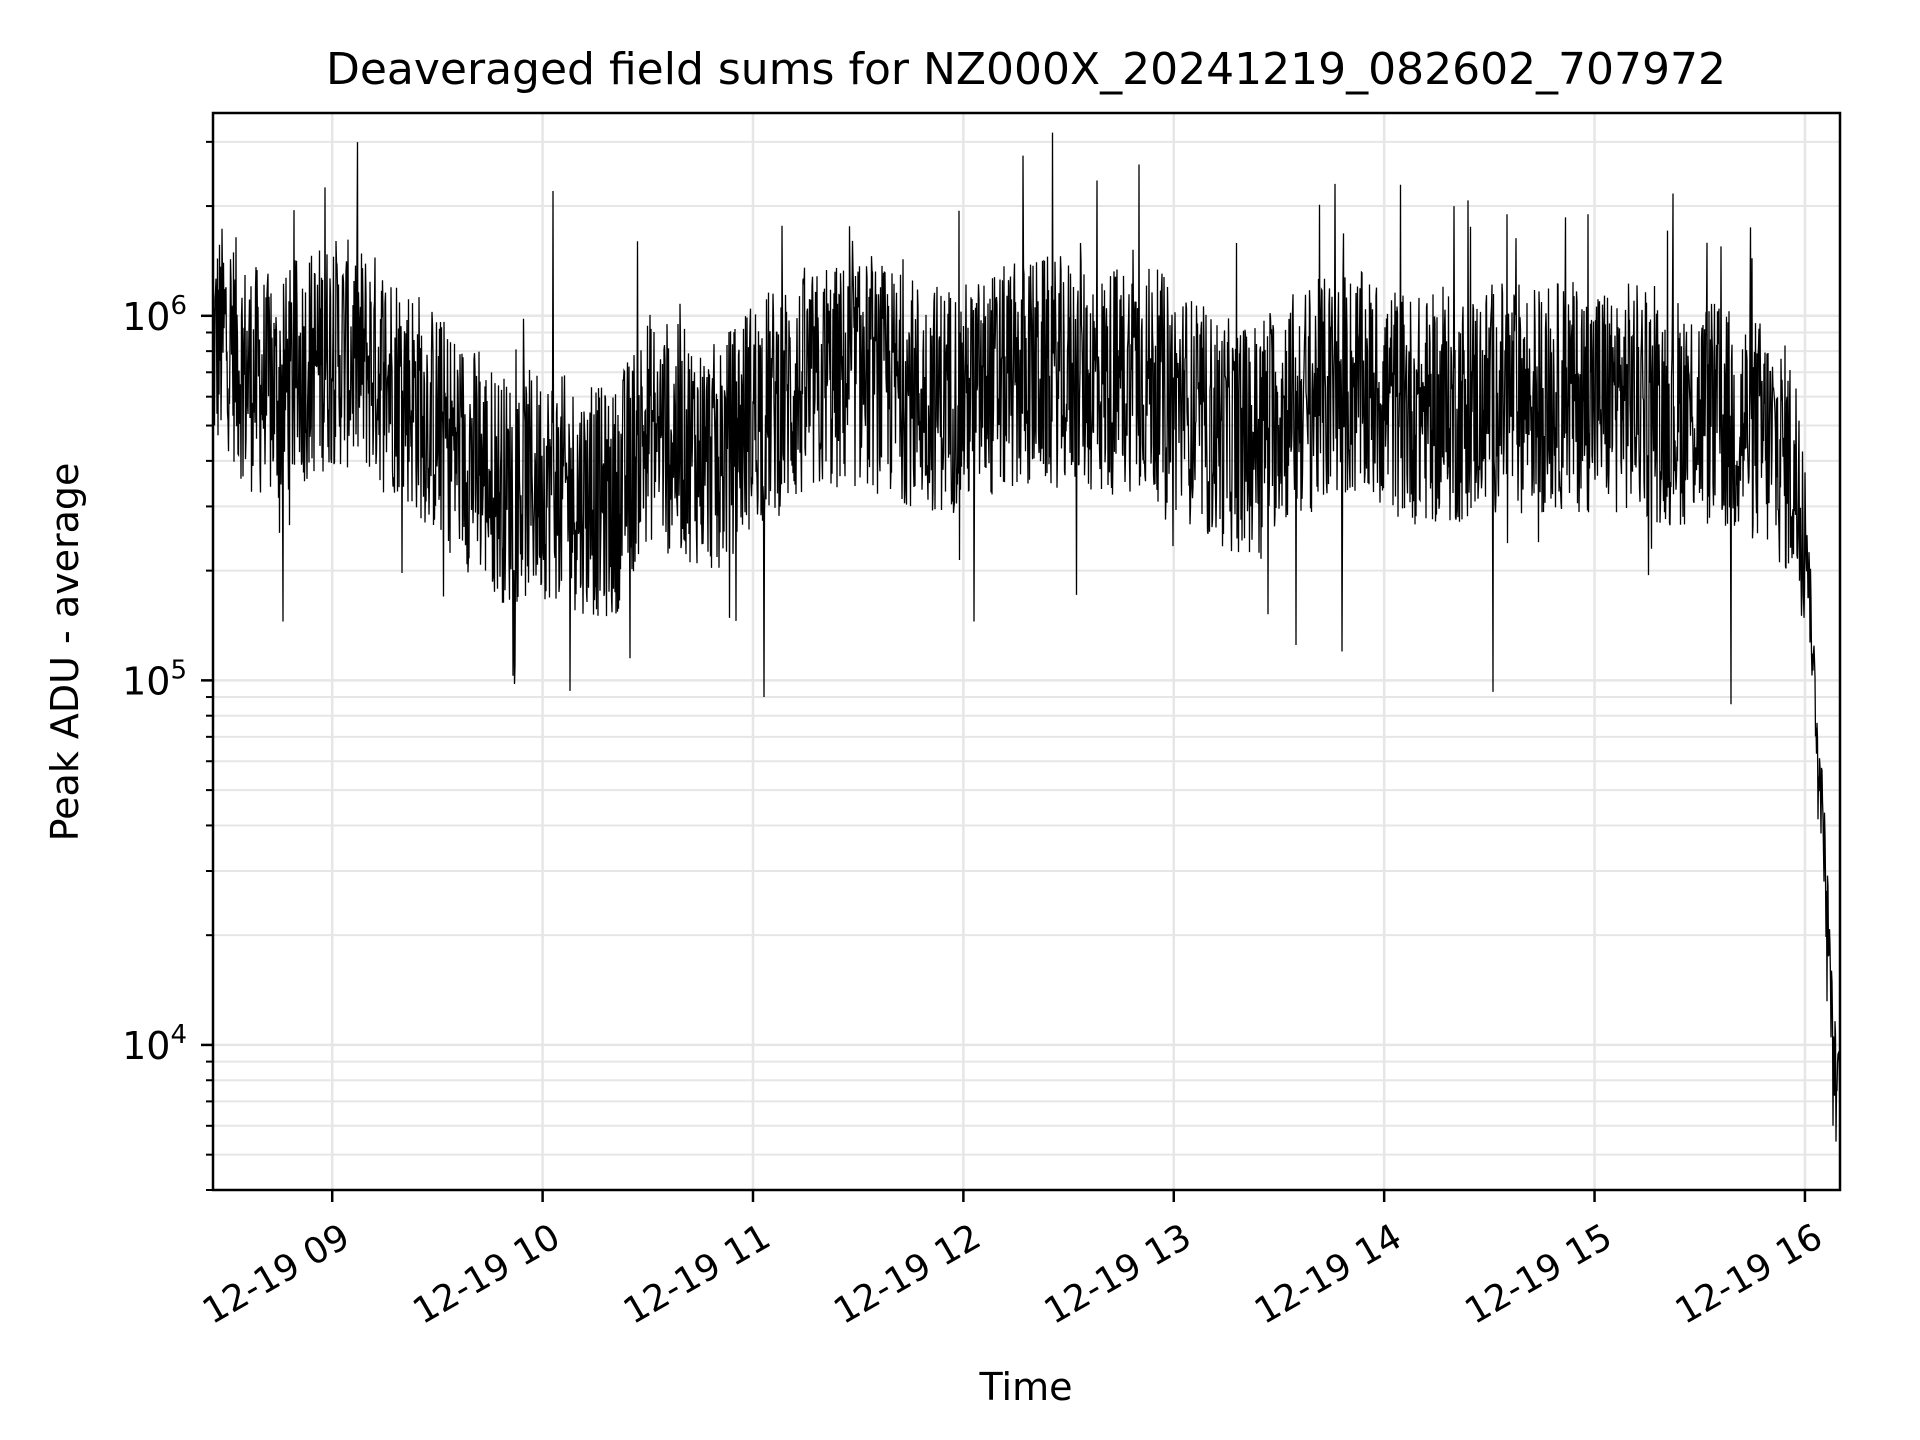 The width and height of the screenshot is (1920, 1440). Describe the element at coordinates (154, 1044) in the screenshot. I see `y-tick-label: 104` at that location.